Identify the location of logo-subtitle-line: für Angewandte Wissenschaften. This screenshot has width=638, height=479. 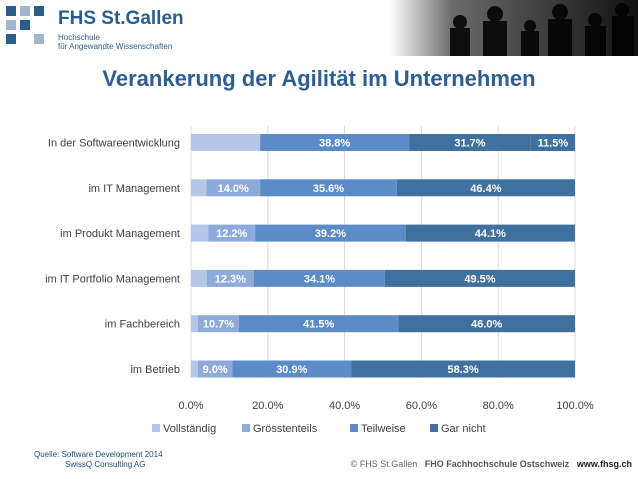
(115, 46).